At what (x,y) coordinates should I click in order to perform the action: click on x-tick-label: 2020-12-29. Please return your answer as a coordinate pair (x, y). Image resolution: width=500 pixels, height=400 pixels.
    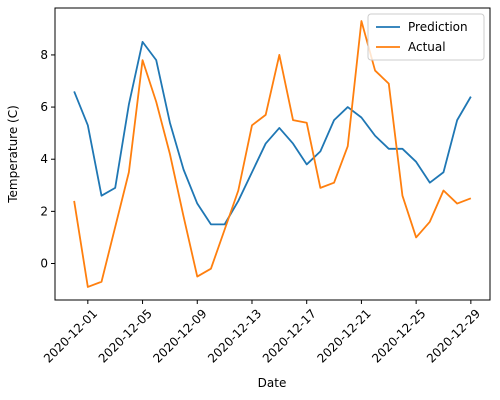
    Looking at the image, I should click on (453, 335).